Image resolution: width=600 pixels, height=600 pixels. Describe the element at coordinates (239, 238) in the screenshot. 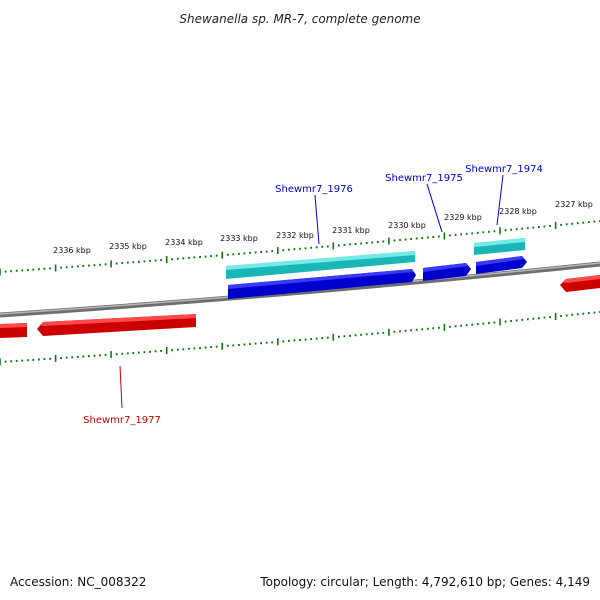

I see `tick-label-2333: 2333 kbp` at that location.